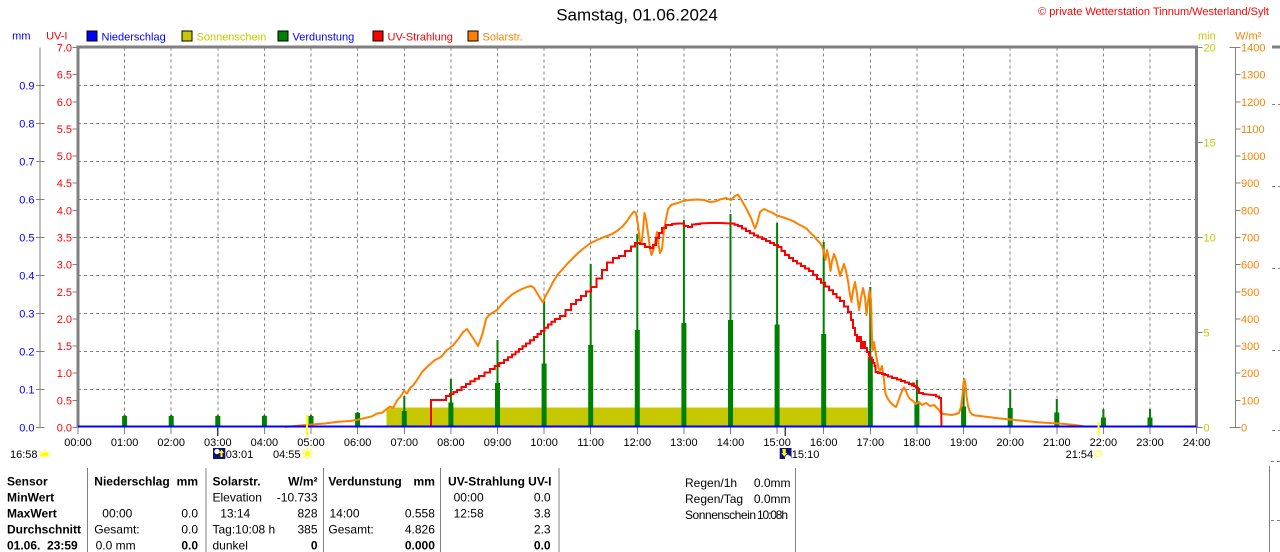  I want to click on svg-text: 0.3, so click(26, 315).